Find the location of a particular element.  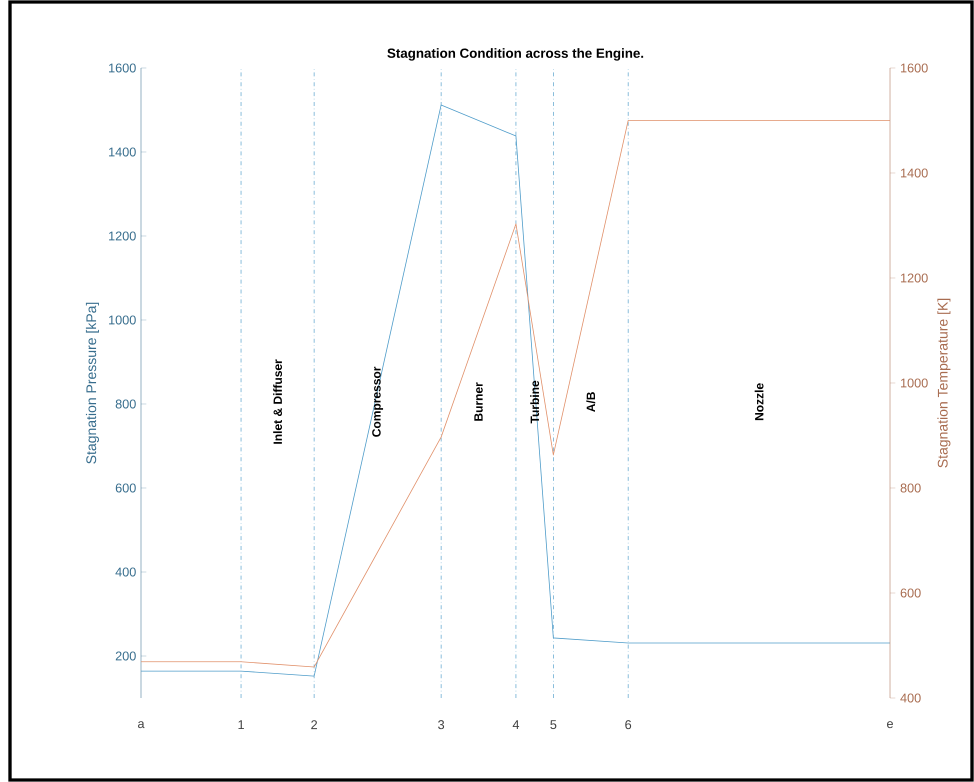

annotation: Turbine is located at coordinates (535, 402).